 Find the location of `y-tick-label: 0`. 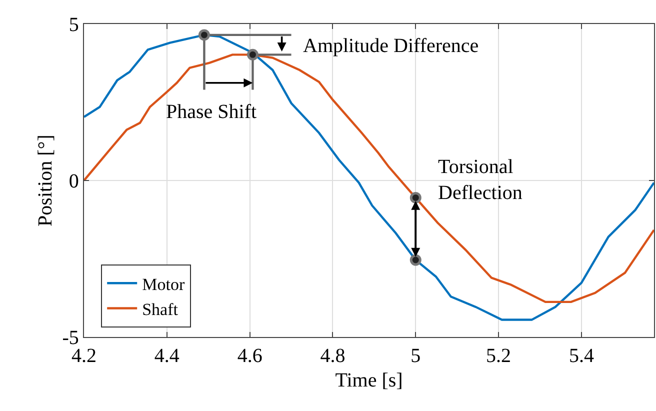

y-tick-label: 0 is located at coordinates (73, 181).